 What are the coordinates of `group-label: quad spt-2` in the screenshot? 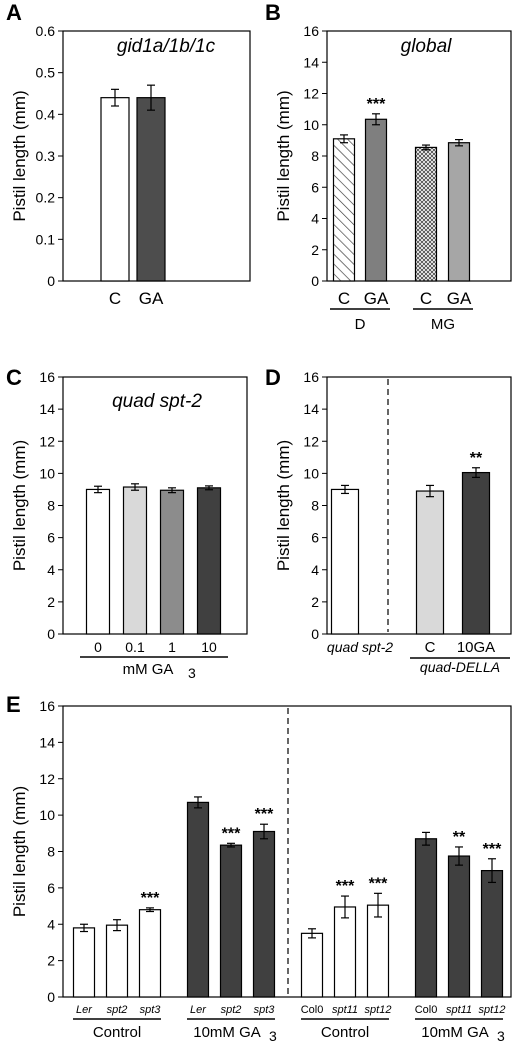 It's located at (360, 647).